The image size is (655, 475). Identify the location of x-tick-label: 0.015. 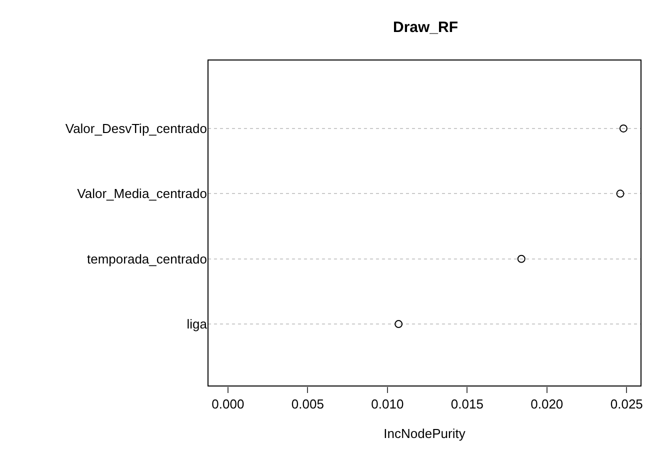
(467, 404).